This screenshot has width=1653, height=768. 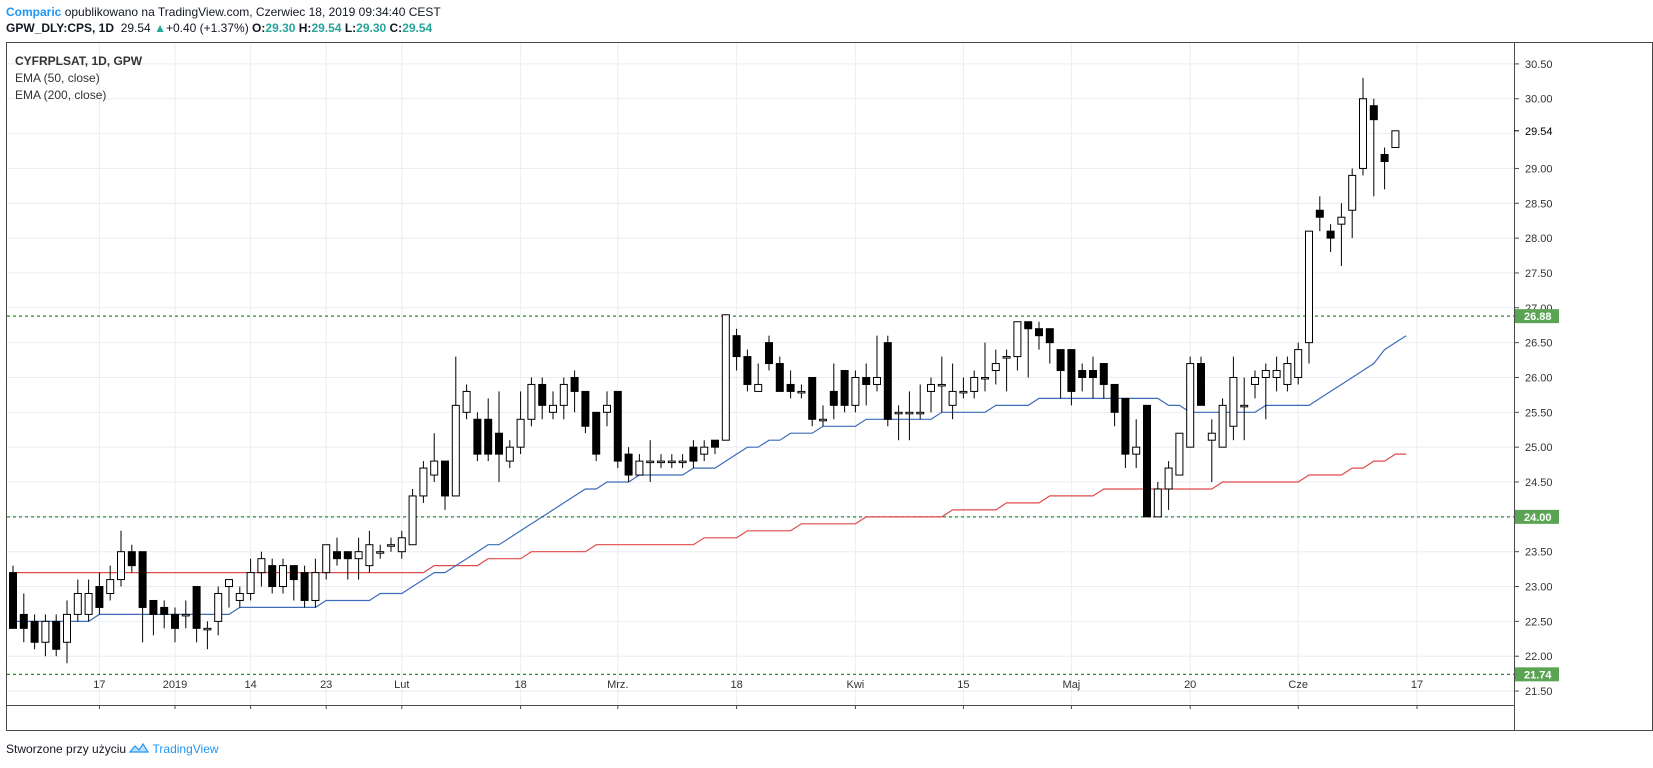 What do you see at coordinates (61, 95) in the screenshot?
I see `legend-ema200: EMA (200, close)` at bounding box center [61, 95].